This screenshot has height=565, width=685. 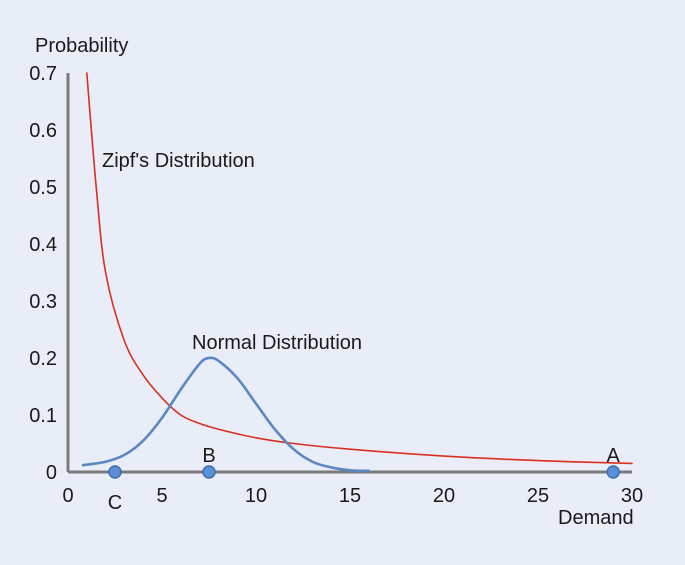 What do you see at coordinates (632, 496) in the screenshot?
I see `x-tick-label: 30` at bounding box center [632, 496].